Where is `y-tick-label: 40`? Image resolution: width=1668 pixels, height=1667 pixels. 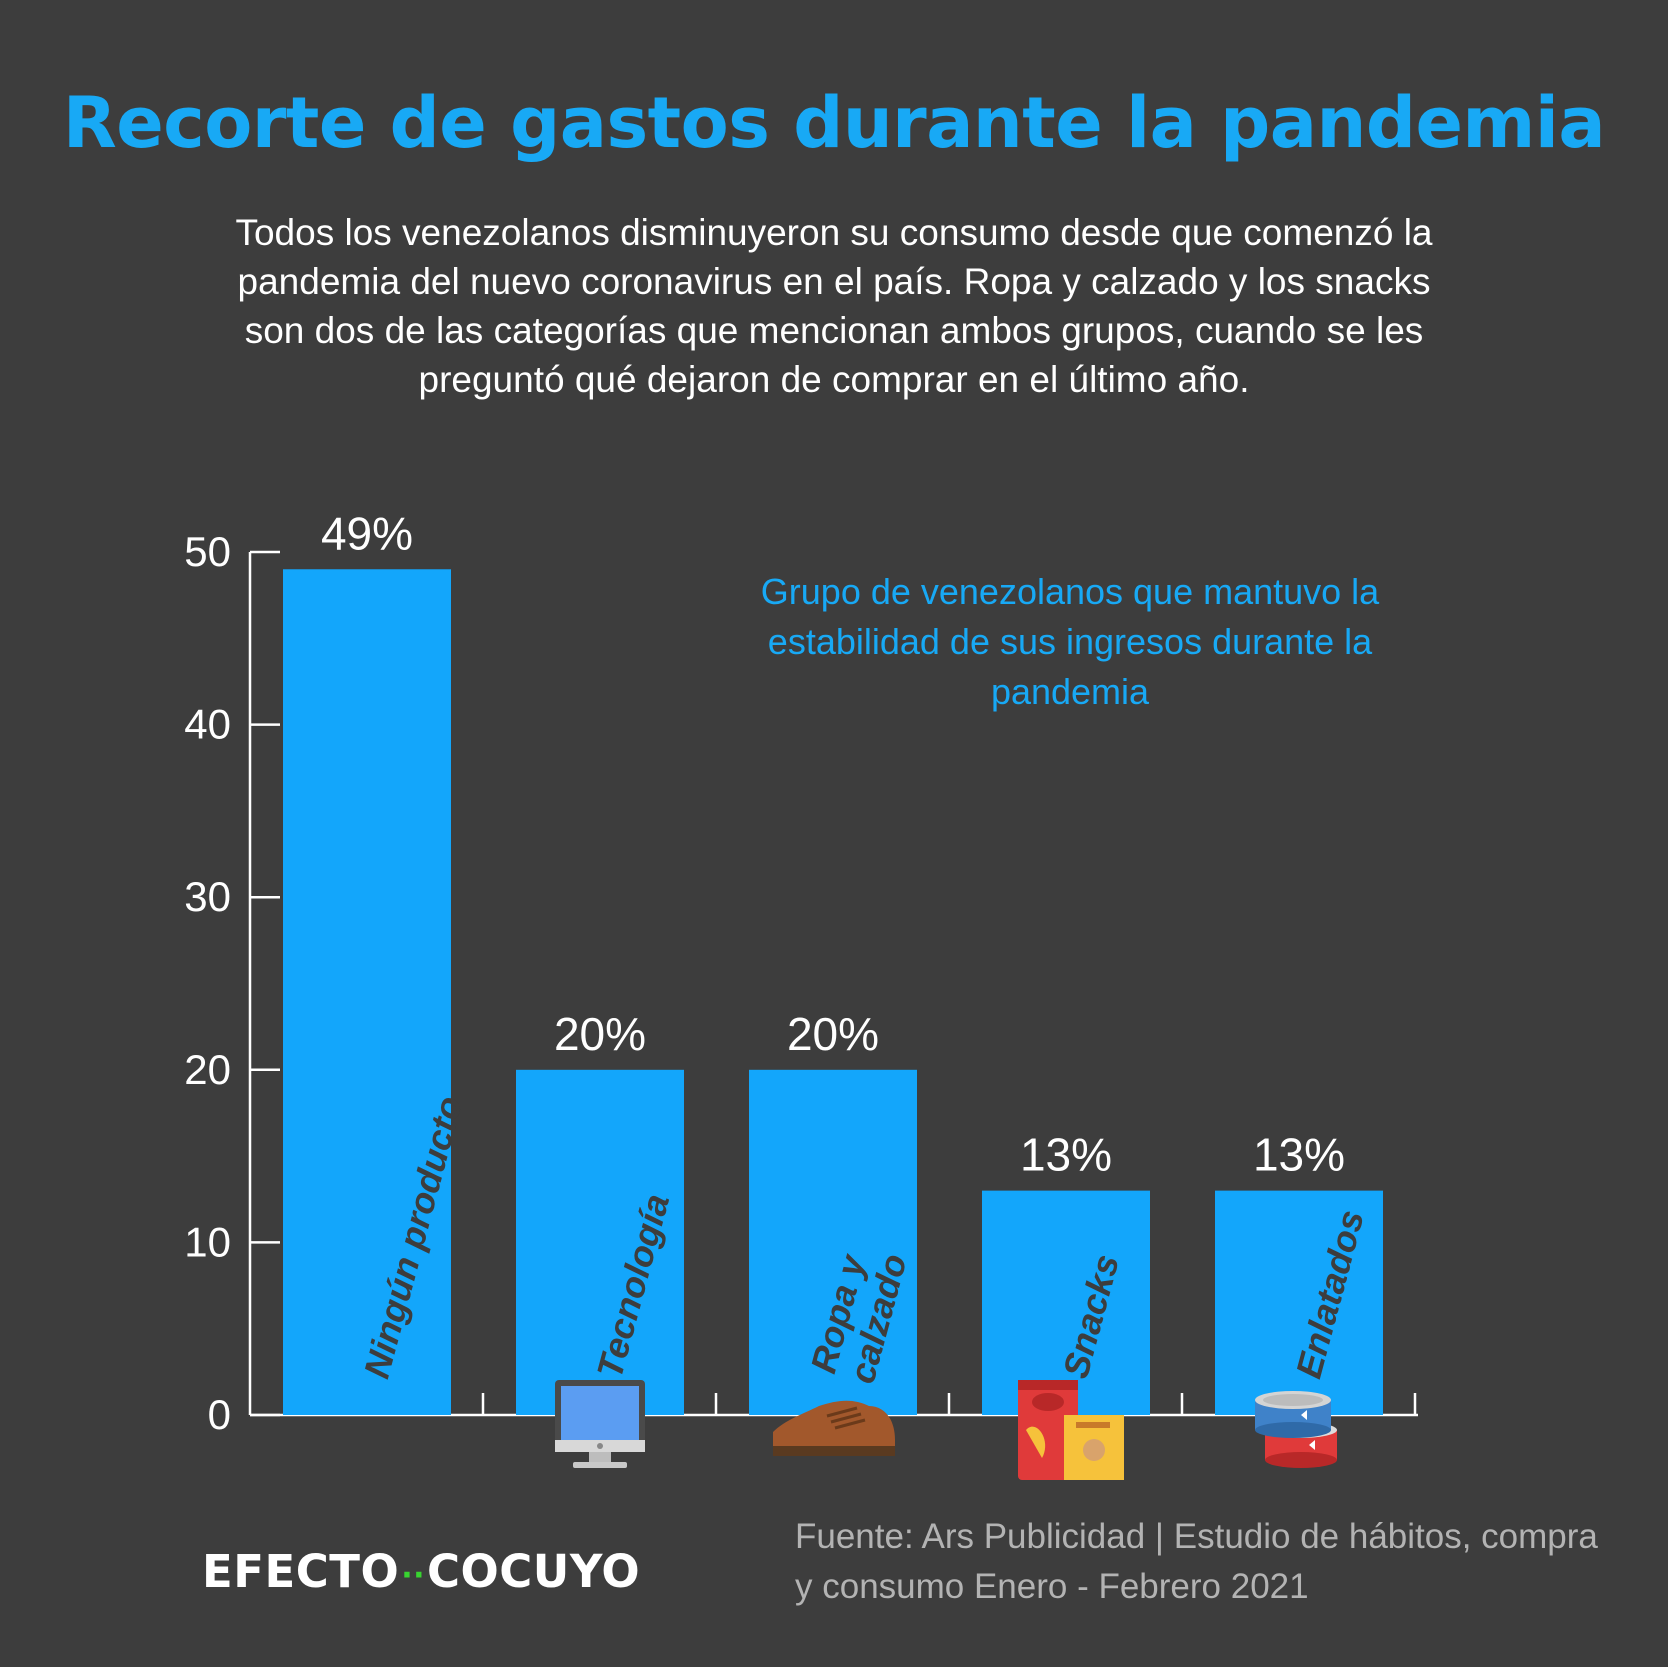 y-tick-label: 40 is located at coordinates (207, 724).